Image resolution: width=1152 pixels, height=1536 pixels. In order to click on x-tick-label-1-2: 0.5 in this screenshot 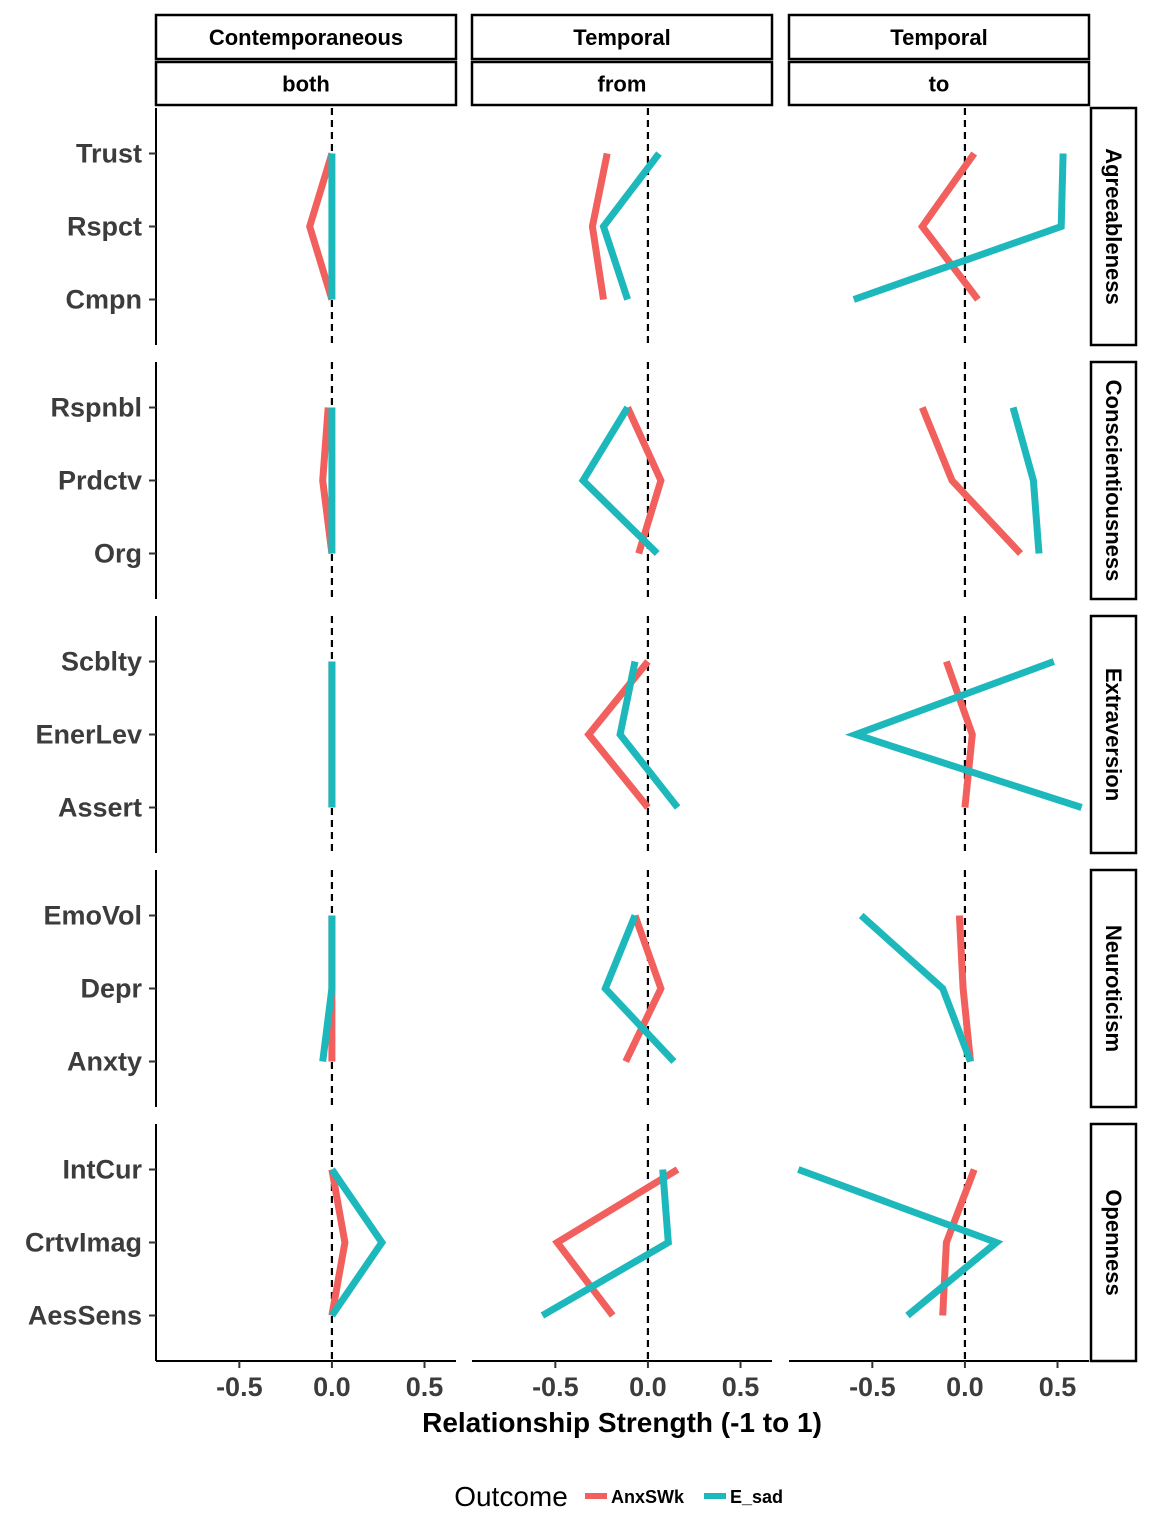, I will do `click(741, 1387)`.